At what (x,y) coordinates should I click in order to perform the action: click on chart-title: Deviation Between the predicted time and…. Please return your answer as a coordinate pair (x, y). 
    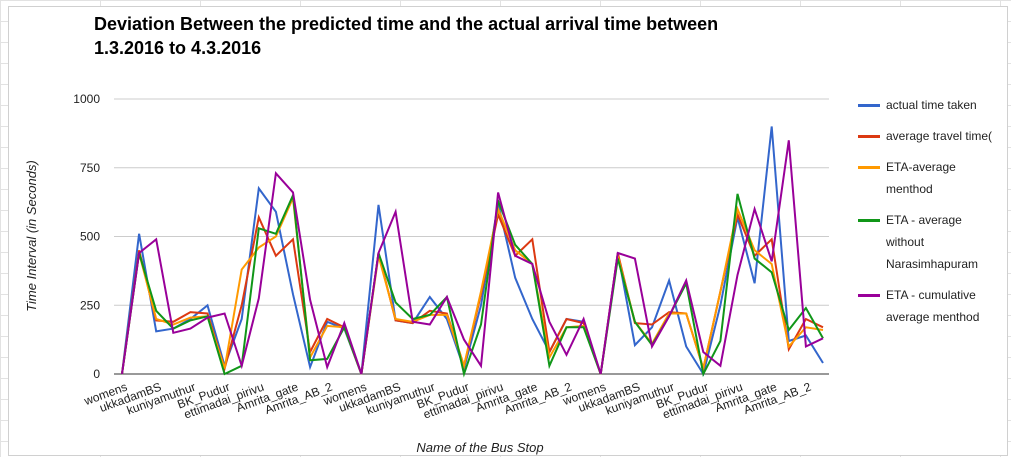
    Looking at the image, I should click on (406, 36).